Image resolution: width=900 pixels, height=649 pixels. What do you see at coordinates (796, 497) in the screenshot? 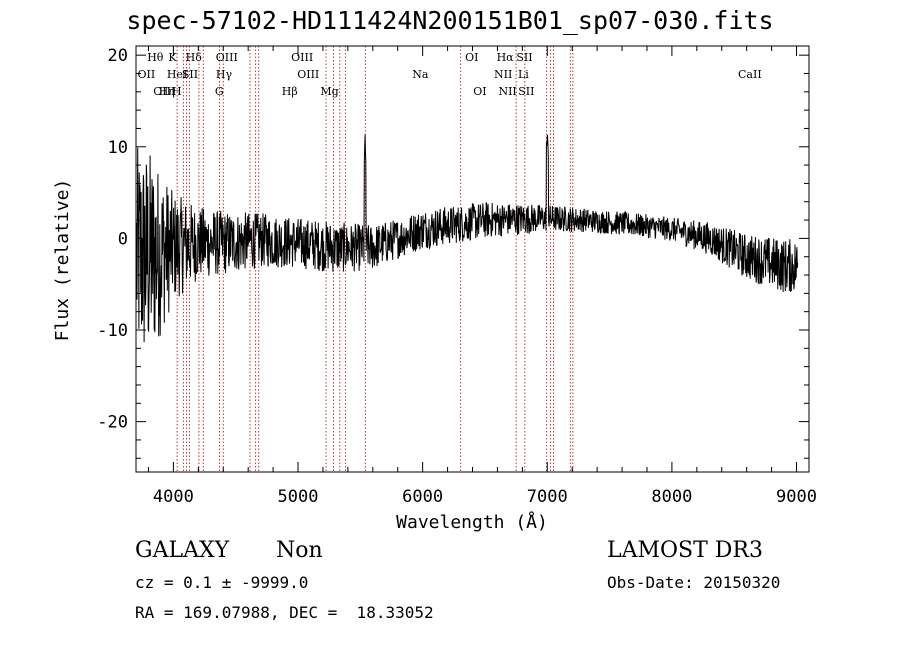
I see `x-tick-label: 9000` at bounding box center [796, 497].